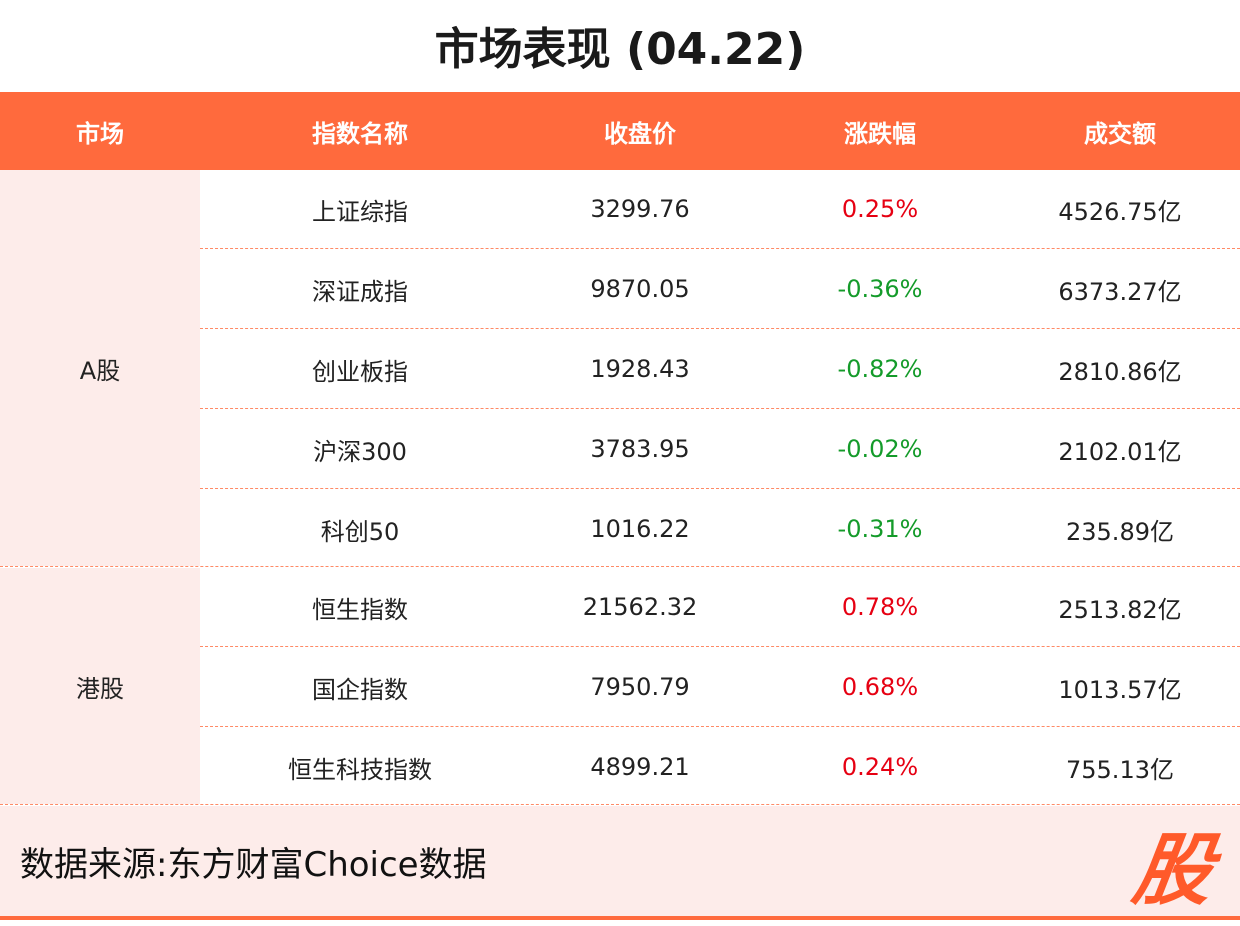 The image size is (1240, 926). I want to click on change-percent: -0.36%, so click(880, 289).